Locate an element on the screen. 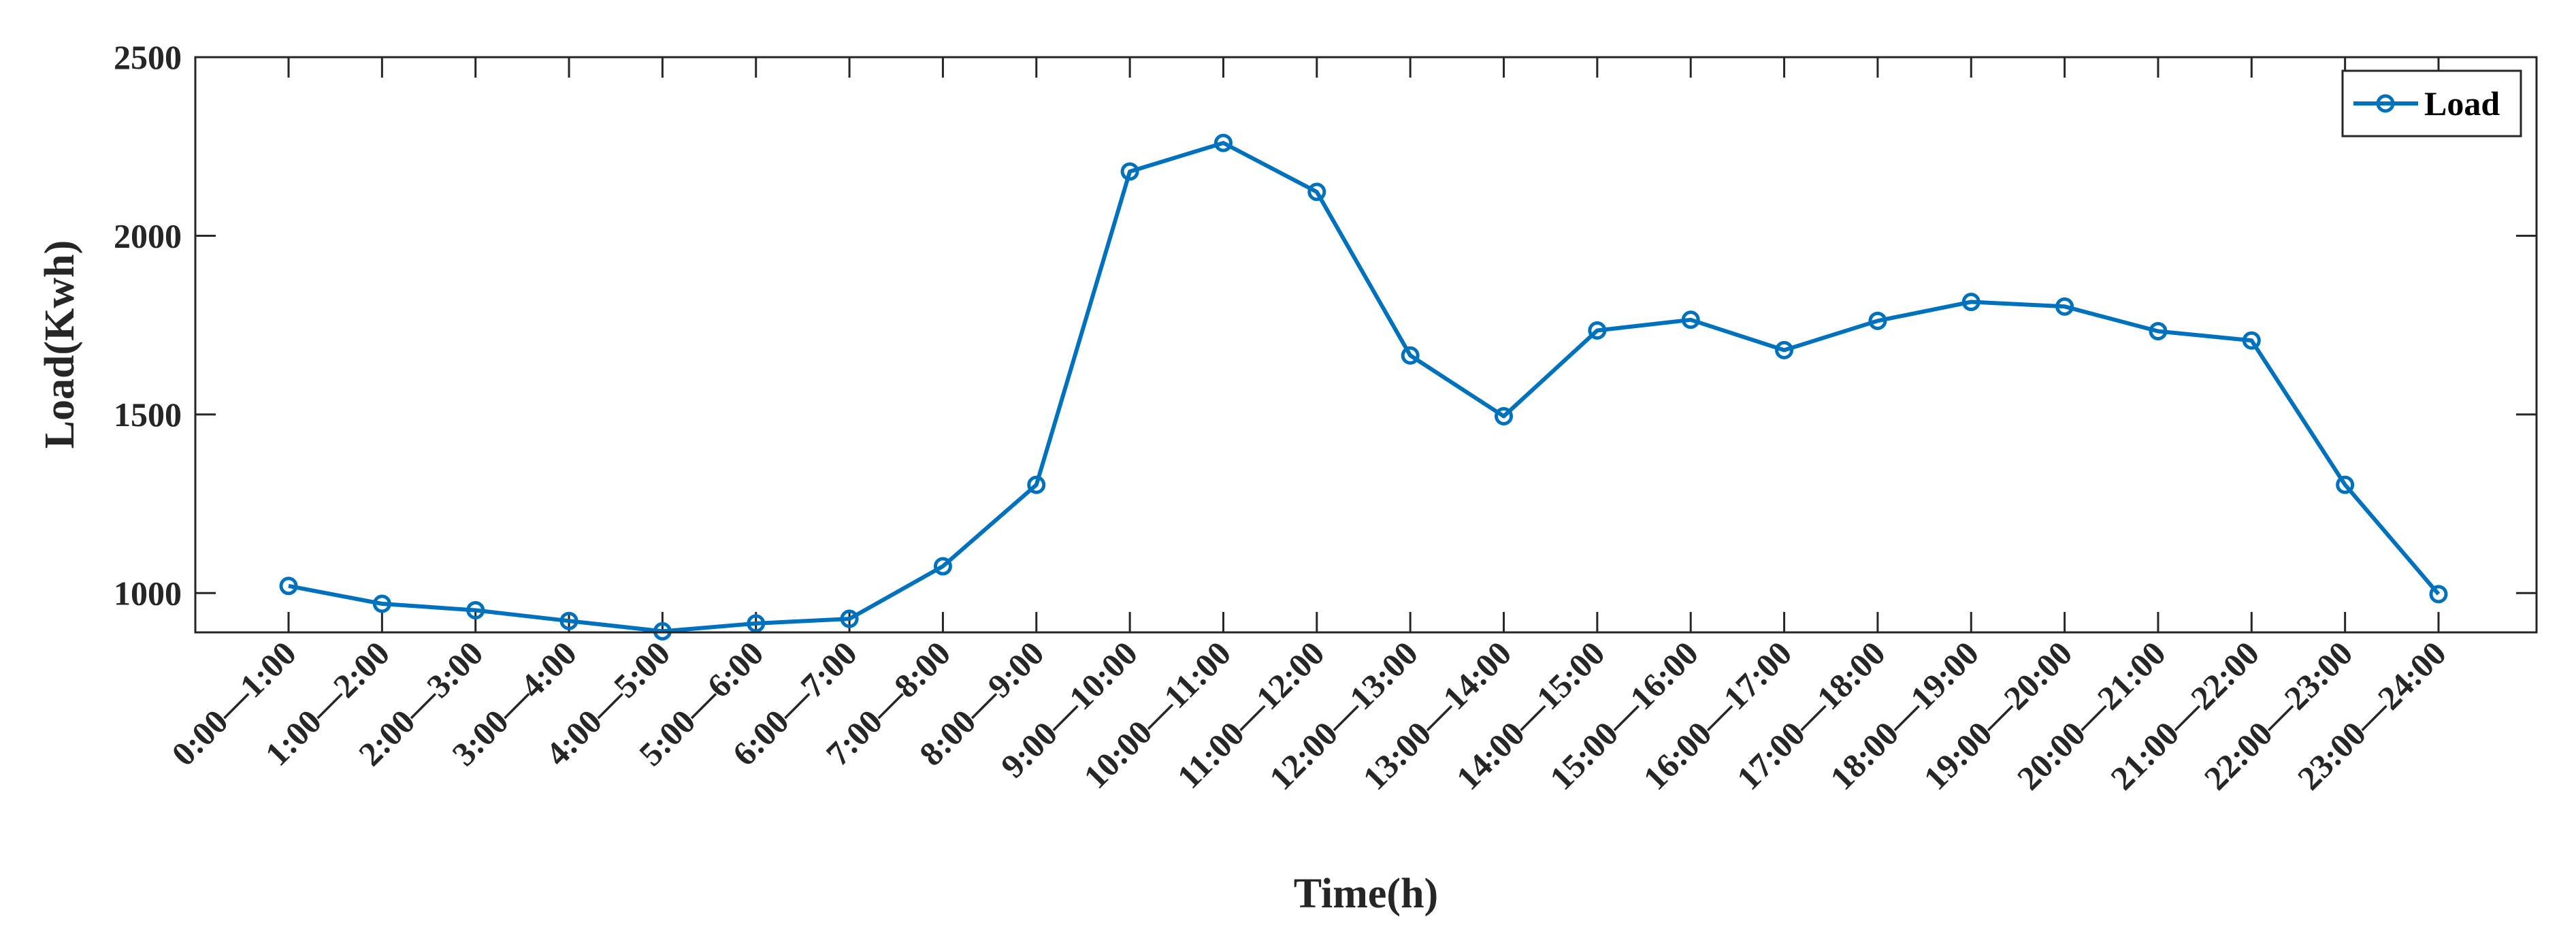 The height and width of the screenshot is (938, 2576). y-tick-label: 2000 is located at coordinates (148, 235).